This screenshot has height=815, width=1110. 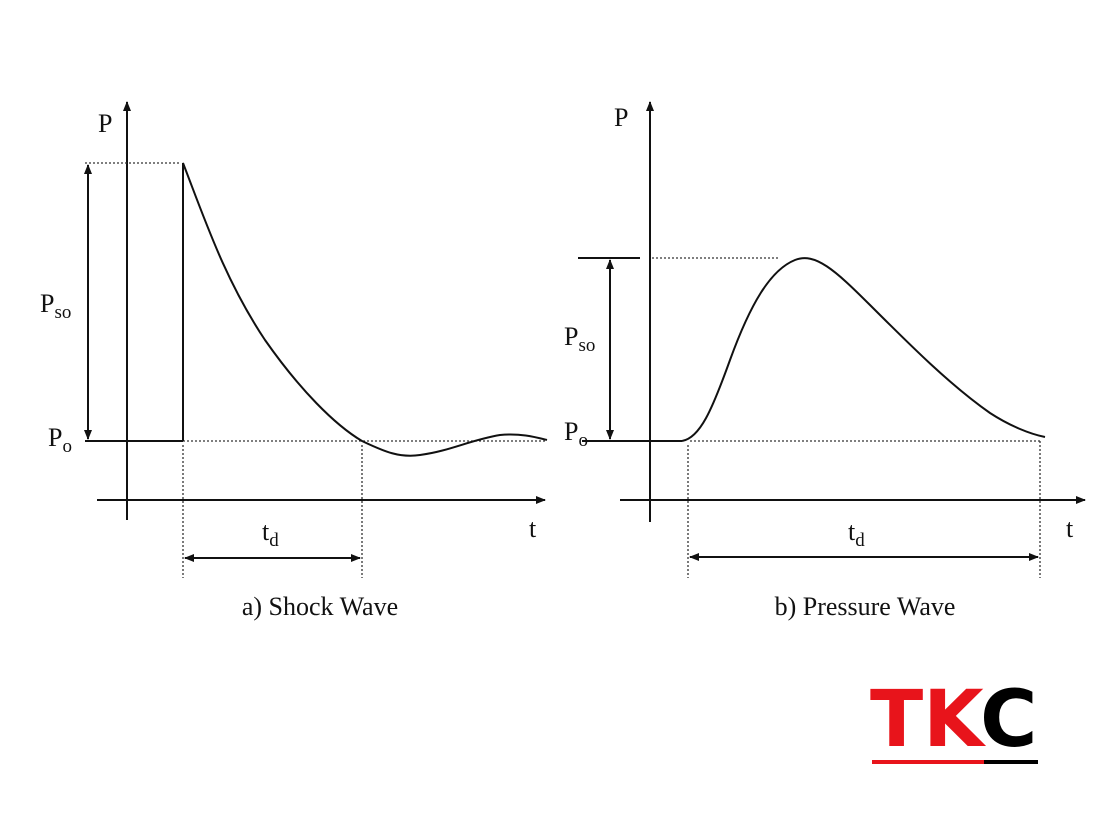 What do you see at coordinates (863, 349) in the screenshot?
I see `pressure-curve` at bounding box center [863, 349].